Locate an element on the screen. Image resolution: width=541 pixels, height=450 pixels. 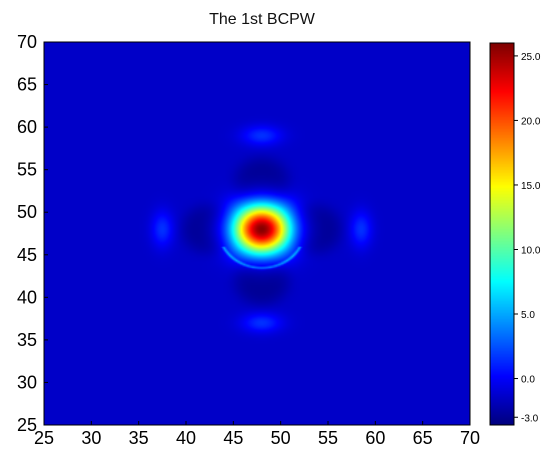
colorbar-tick-label: 10.0 is located at coordinates (531, 250).